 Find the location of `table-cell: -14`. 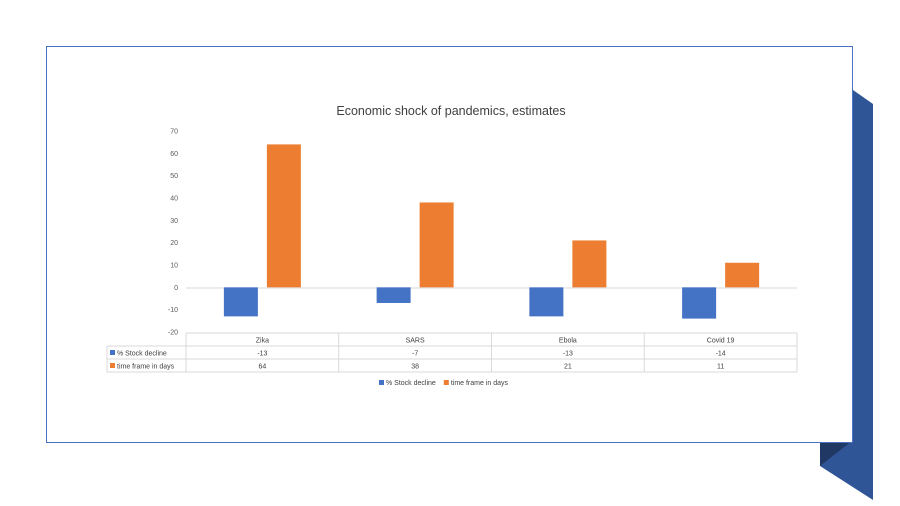

table-cell: -14 is located at coordinates (721, 354).